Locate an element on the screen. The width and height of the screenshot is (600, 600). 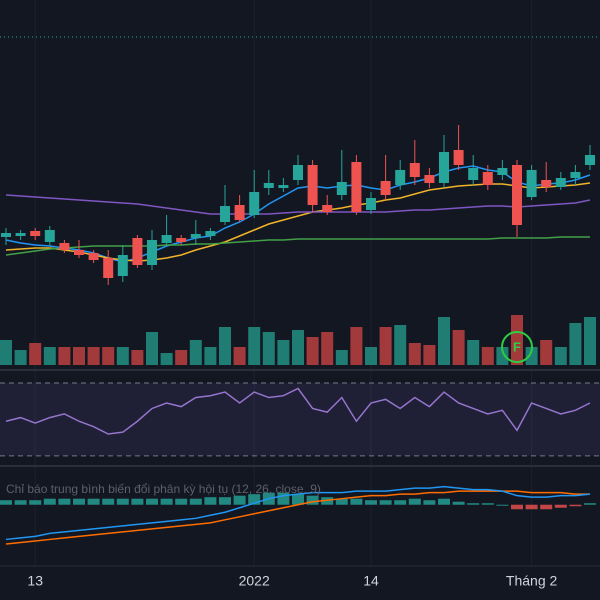
moving-average-line is located at coordinates (298, 204).